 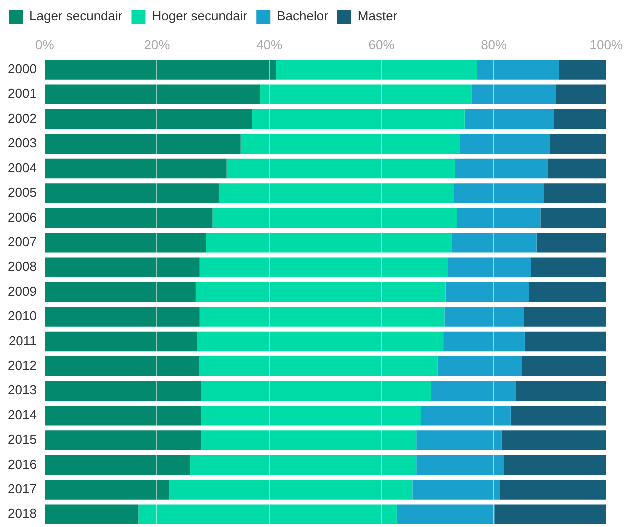 I want to click on y-tick-label: 2013, so click(x=22, y=390).